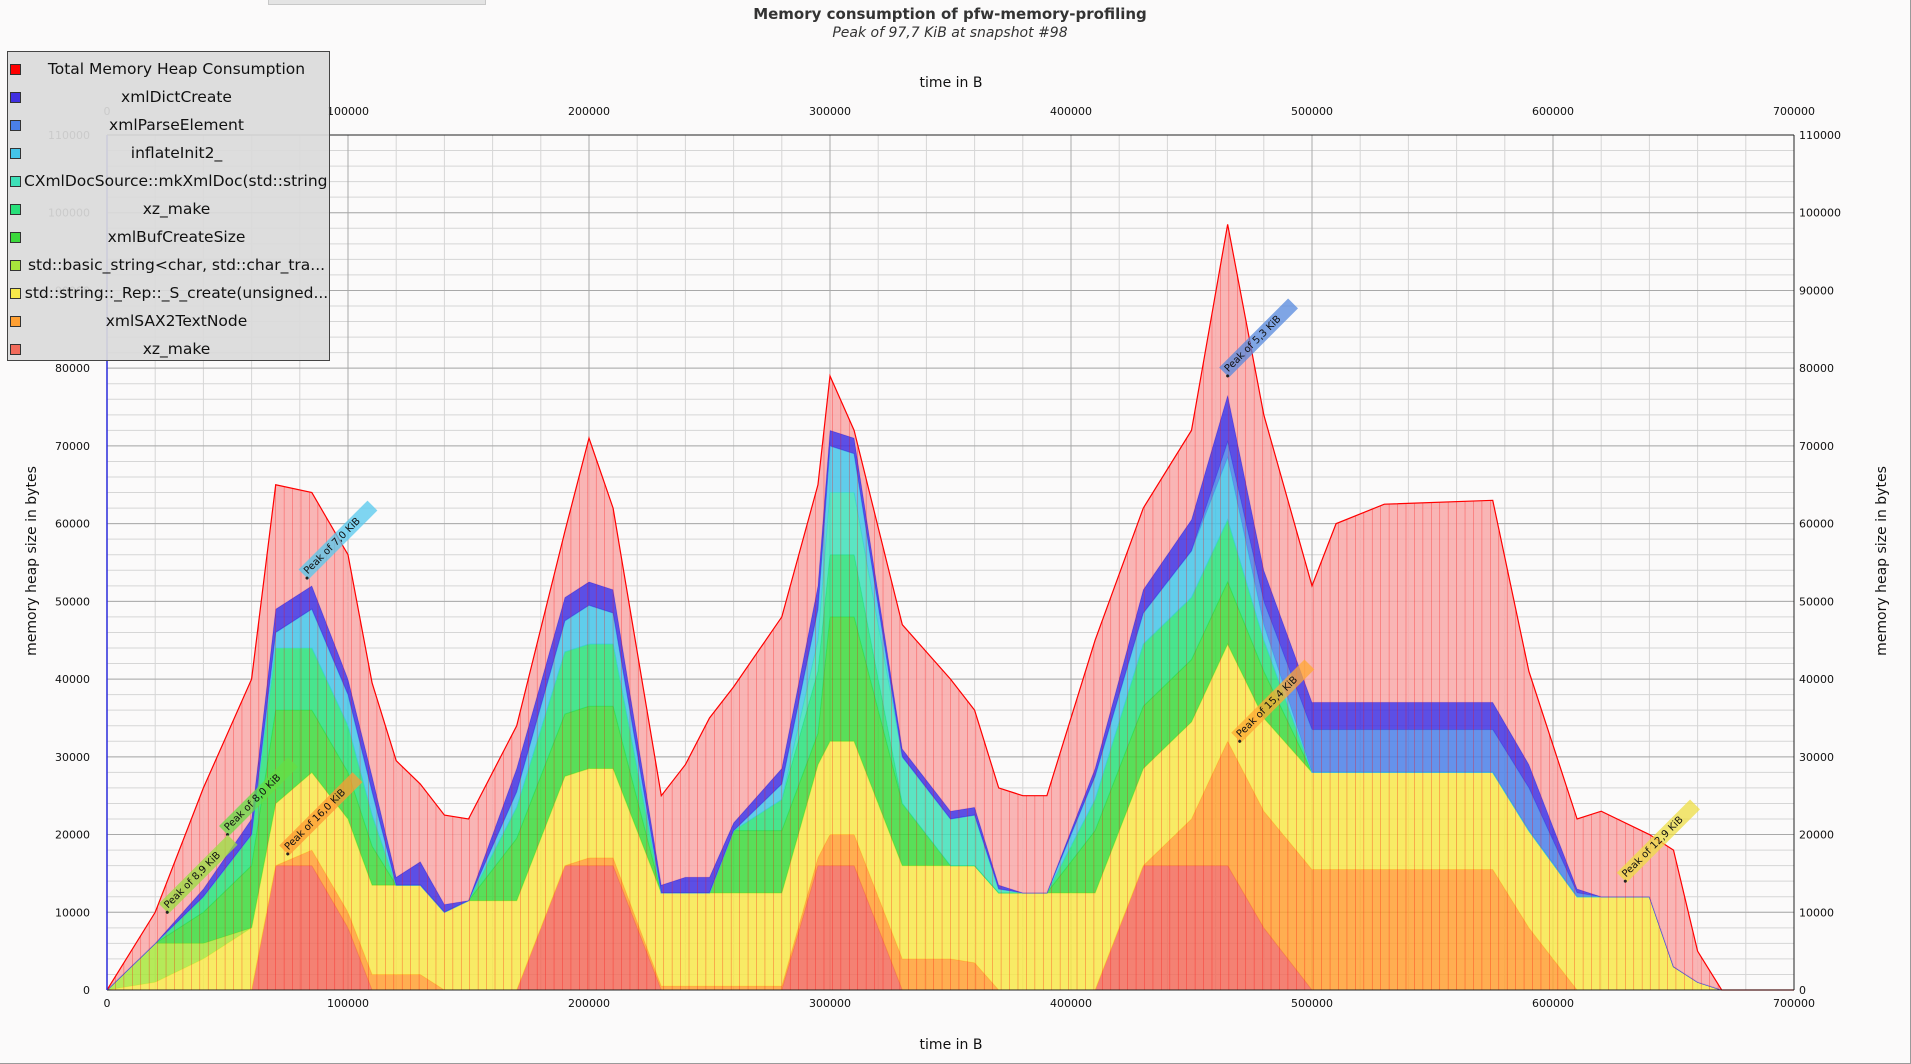 This screenshot has width=1911, height=1064. I want to click on x-tick-label-top: 500000, so click(1312, 111).